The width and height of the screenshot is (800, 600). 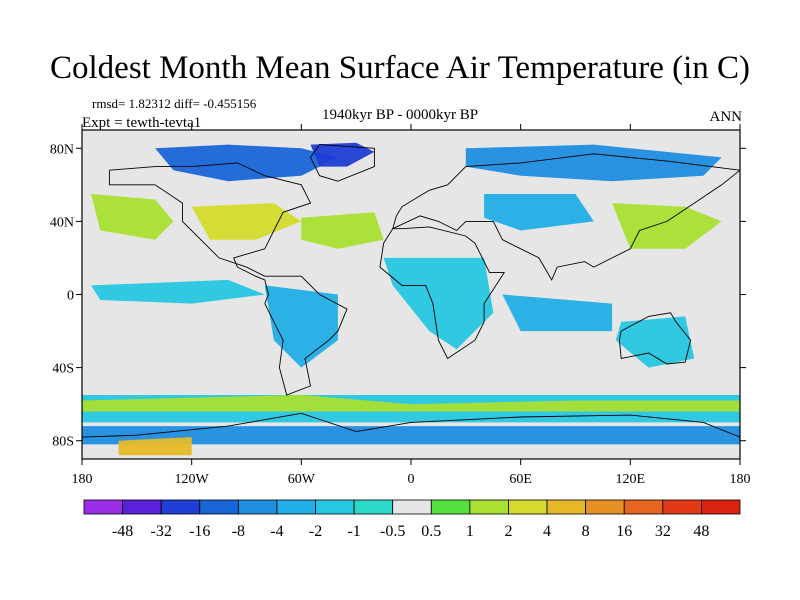 I want to click on colorbar-label: 32, so click(x=663, y=531).